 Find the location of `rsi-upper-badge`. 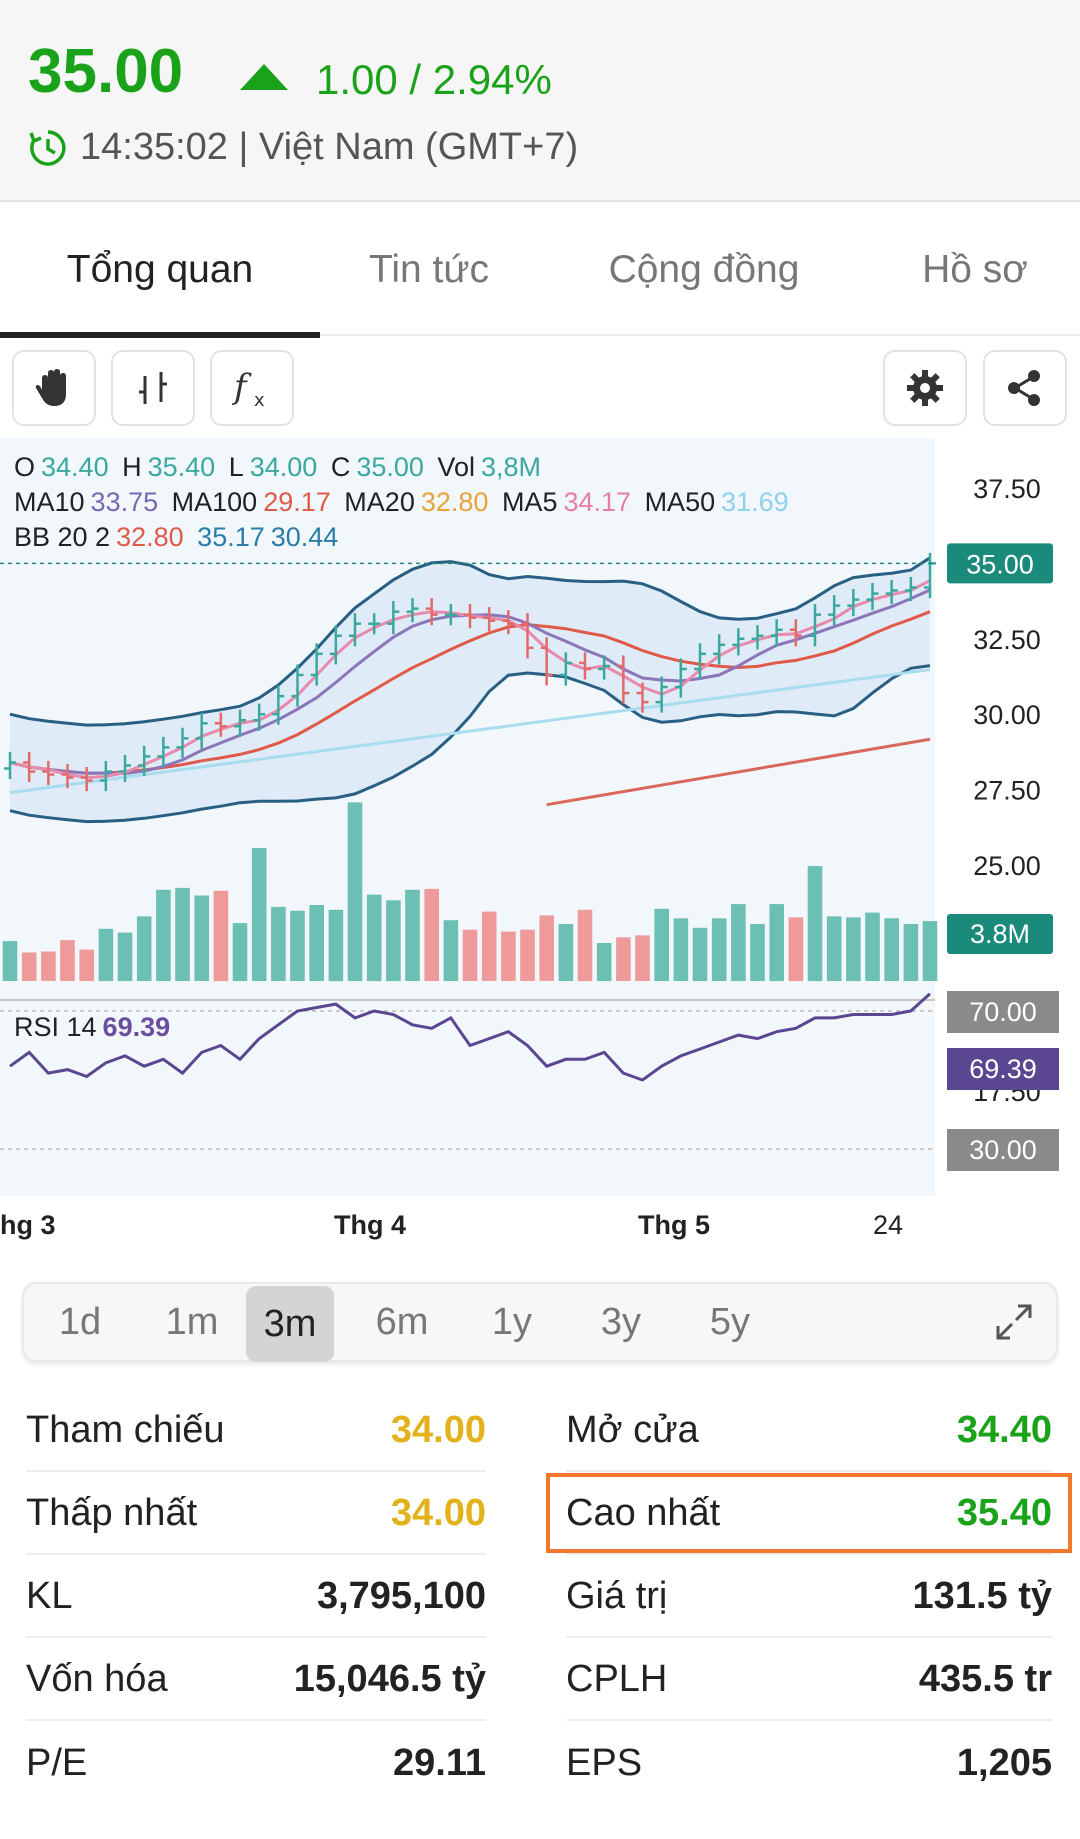

rsi-upper-badge is located at coordinates (1003, 1012).